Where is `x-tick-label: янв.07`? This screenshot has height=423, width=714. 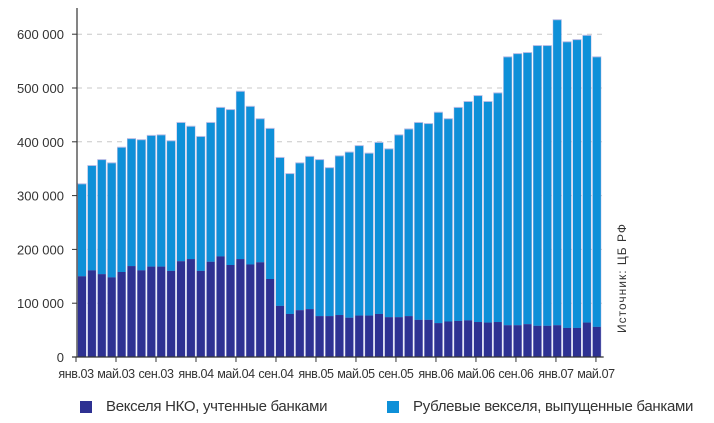
x-tick-label: янв.07 is located at coordinates (556, 374).